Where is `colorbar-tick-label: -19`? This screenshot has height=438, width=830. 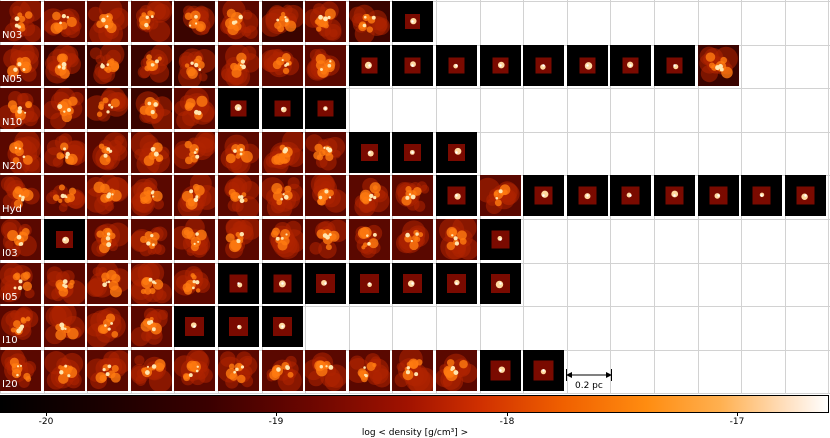
colorbar-tick-label: -19 is located at coordinates (276, 422).